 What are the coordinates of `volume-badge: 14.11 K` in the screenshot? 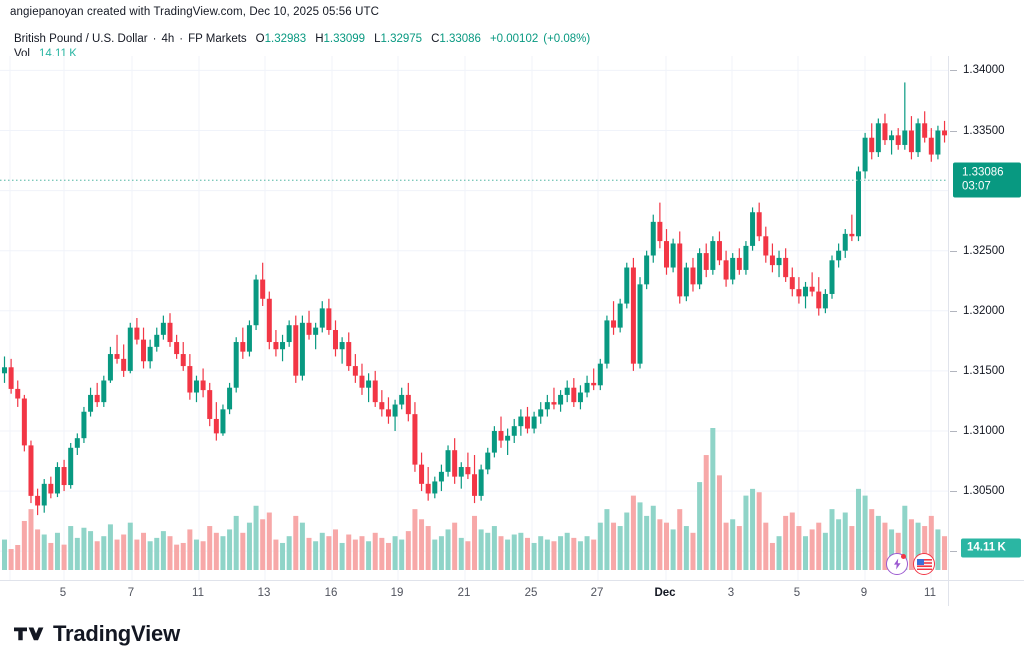 It's located at (991, 548).